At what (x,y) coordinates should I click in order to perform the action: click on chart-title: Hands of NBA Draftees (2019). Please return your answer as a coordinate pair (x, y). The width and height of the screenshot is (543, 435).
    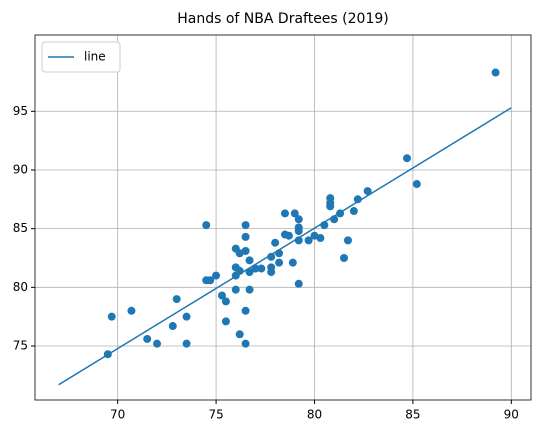
    Looking at the image, I should click on (282, 19).